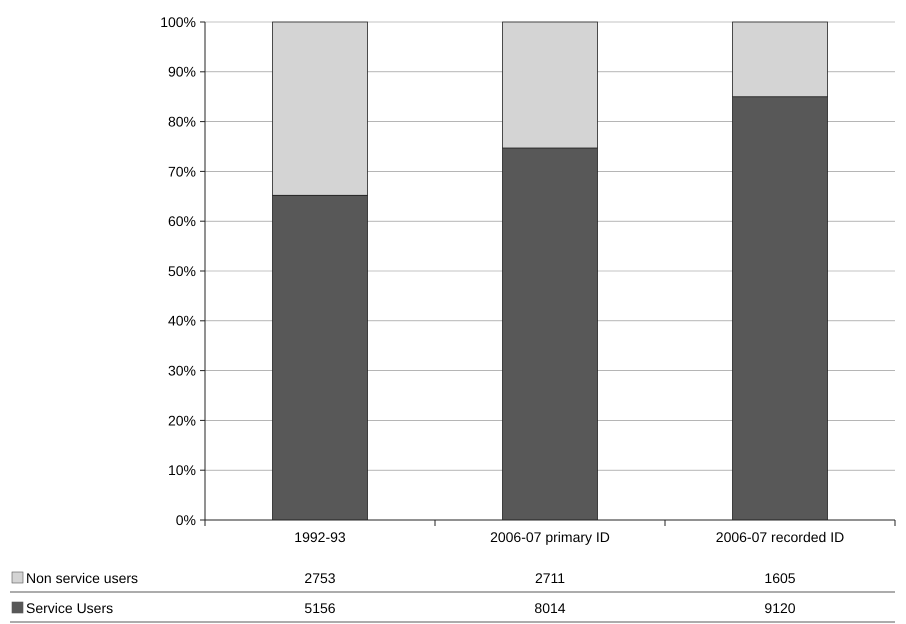 The width and height of the screenshot is (906, 624). What do you see at coordinates (320, 608) in the screenshot?
I see `text: 5156` at bounding box center [320, 608].